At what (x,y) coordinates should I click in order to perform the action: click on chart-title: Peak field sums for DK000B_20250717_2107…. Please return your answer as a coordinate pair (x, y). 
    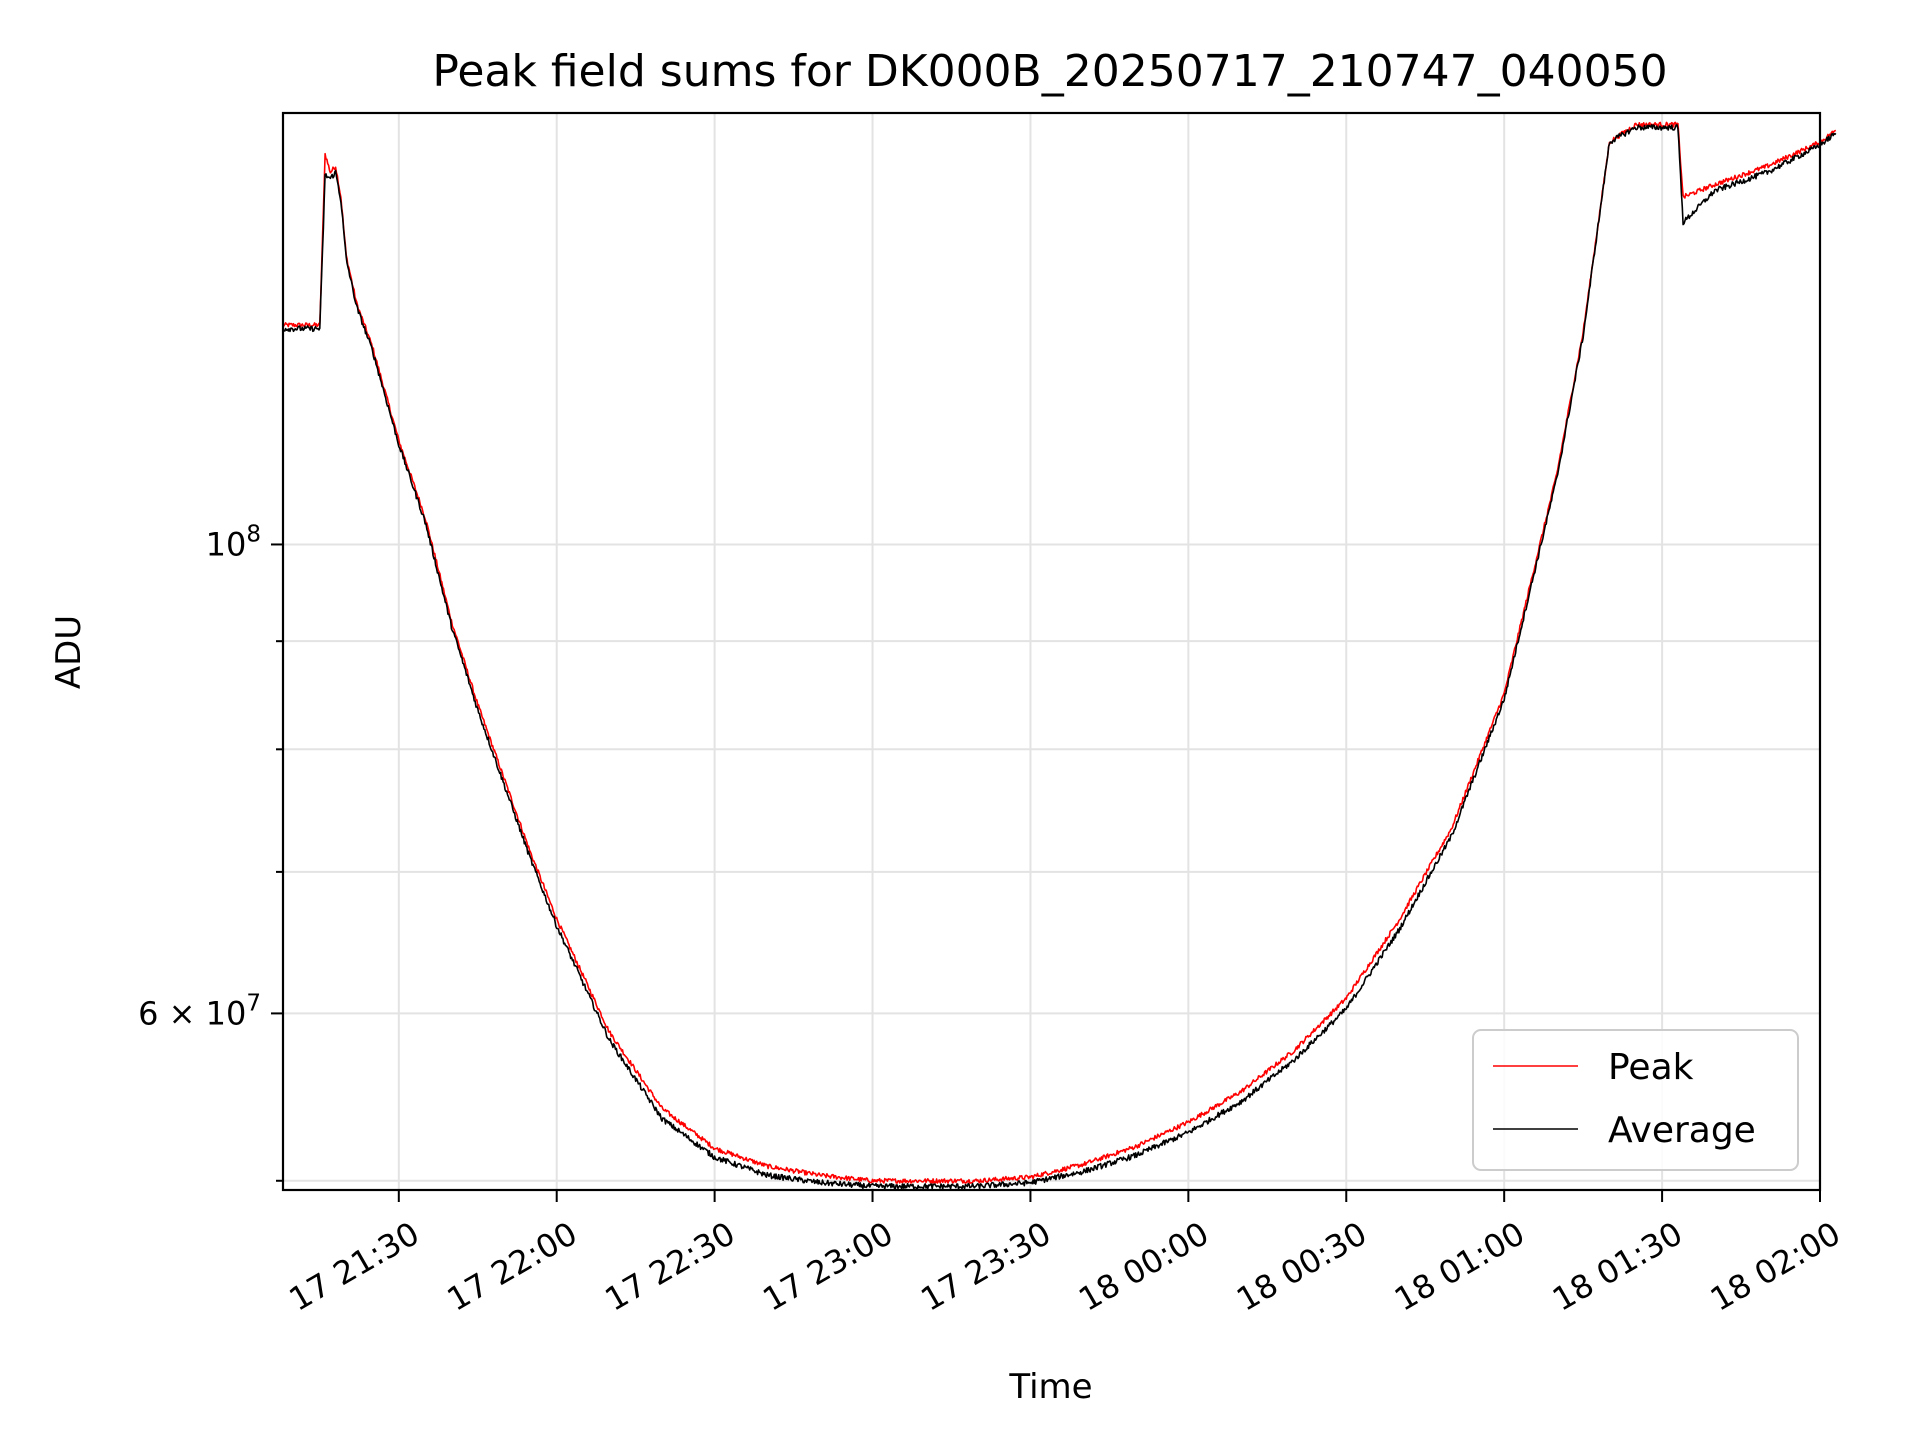
    Looking at the image, I should click on (1049, 71).